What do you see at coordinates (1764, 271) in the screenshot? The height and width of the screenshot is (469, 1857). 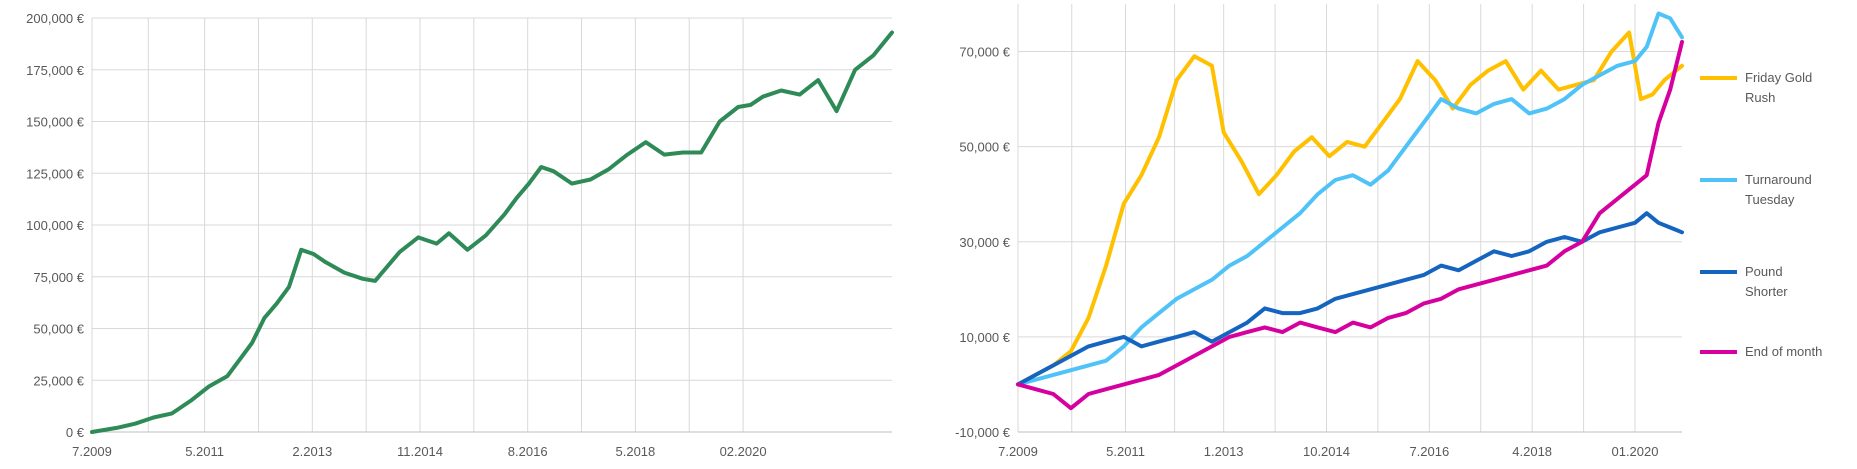 I see `legend-label-3: Pound` at bounding box center [1764, 271].